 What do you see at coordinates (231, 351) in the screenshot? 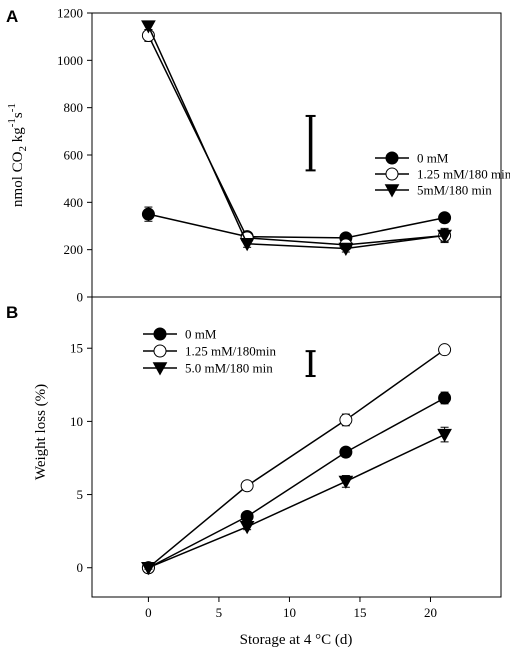
I see `legend-label: 1.25 mM/180min` at bounding box center [231, 351].